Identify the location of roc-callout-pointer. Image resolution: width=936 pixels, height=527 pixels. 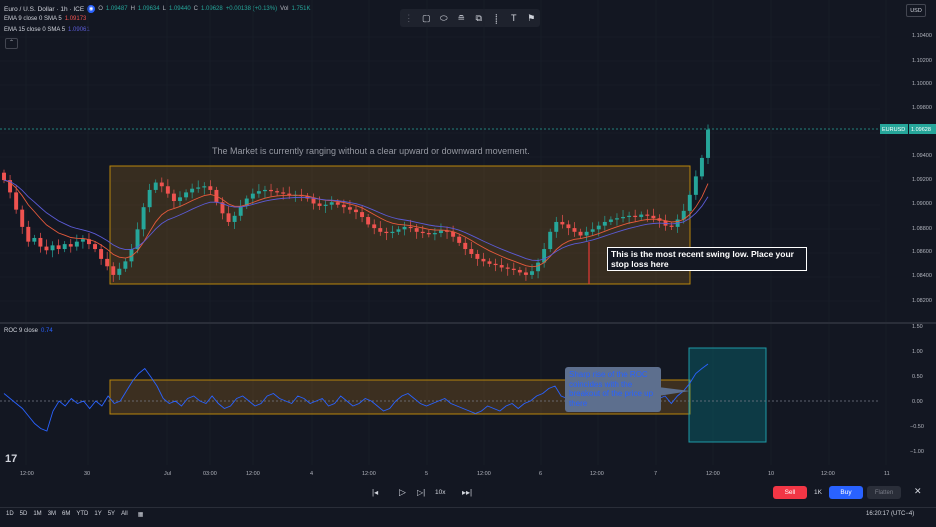
(674, 391).